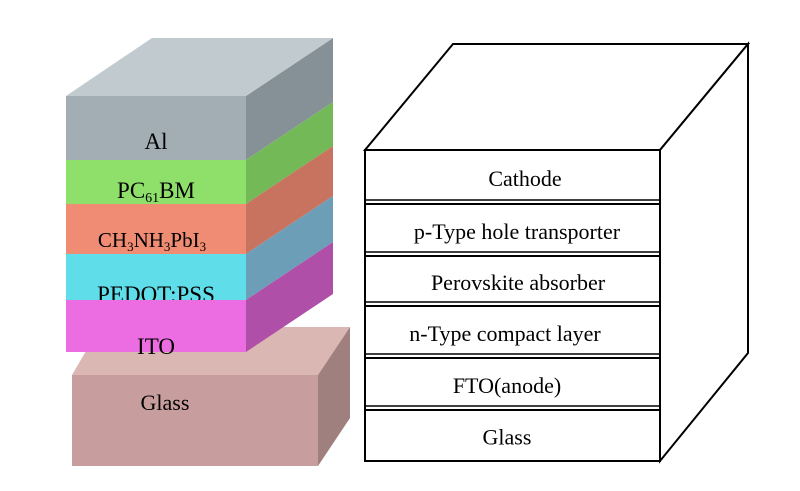 Image resolution: width=800 pixels, height=491 pixels. I want to click on n-type-compact-layer-layer-label: n-Type compact layer, so click(505, 333).